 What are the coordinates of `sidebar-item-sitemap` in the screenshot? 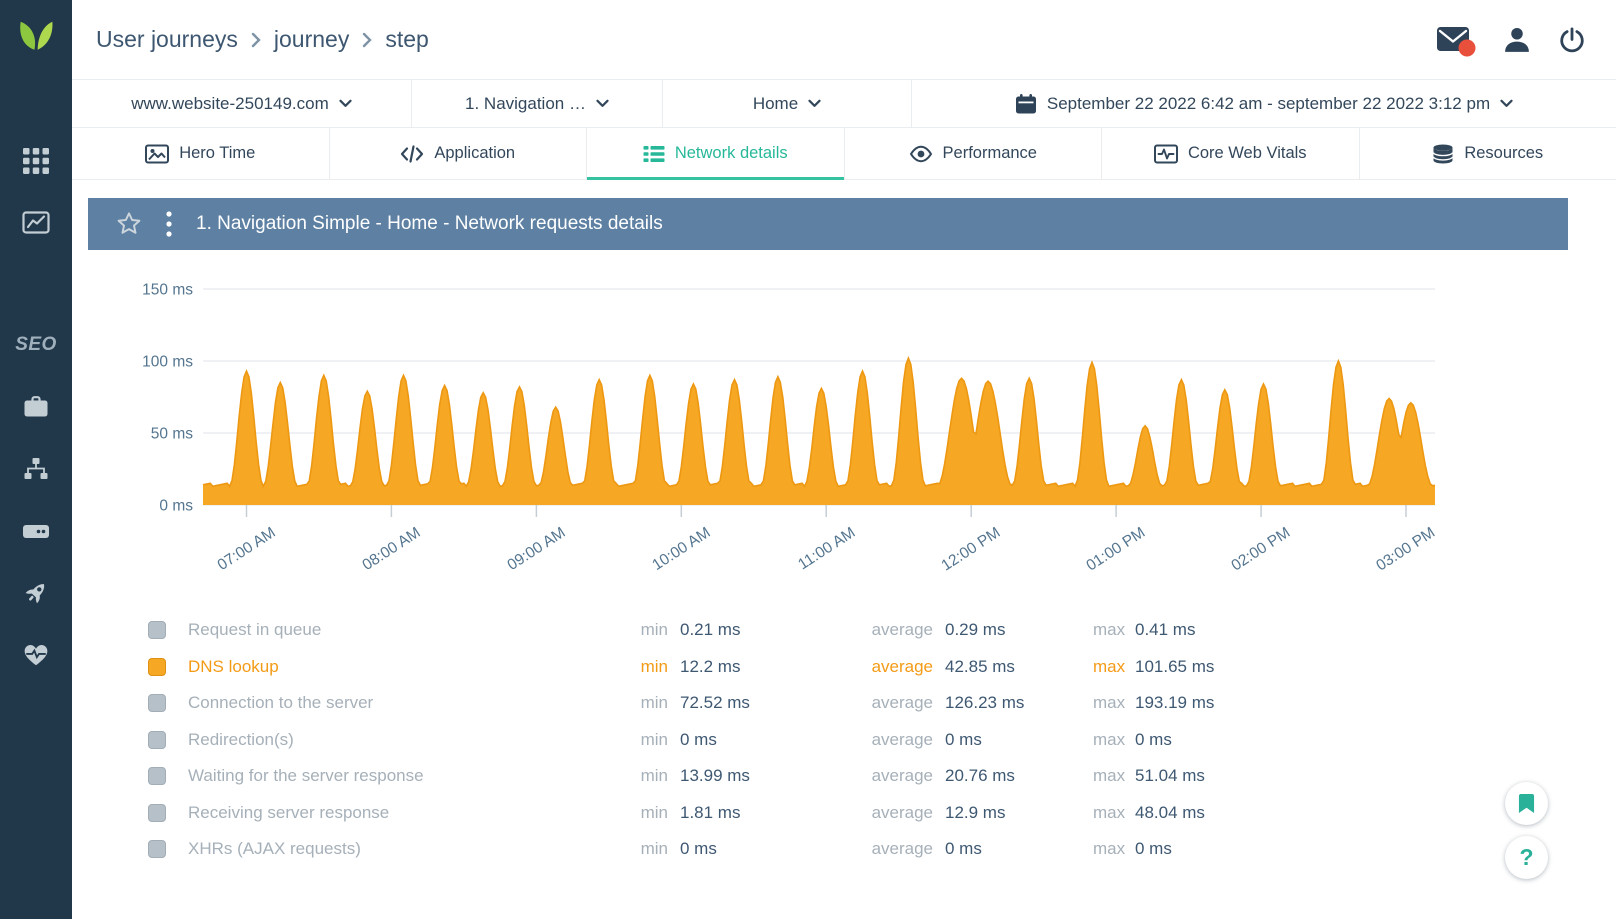 It's located at (36, 469).